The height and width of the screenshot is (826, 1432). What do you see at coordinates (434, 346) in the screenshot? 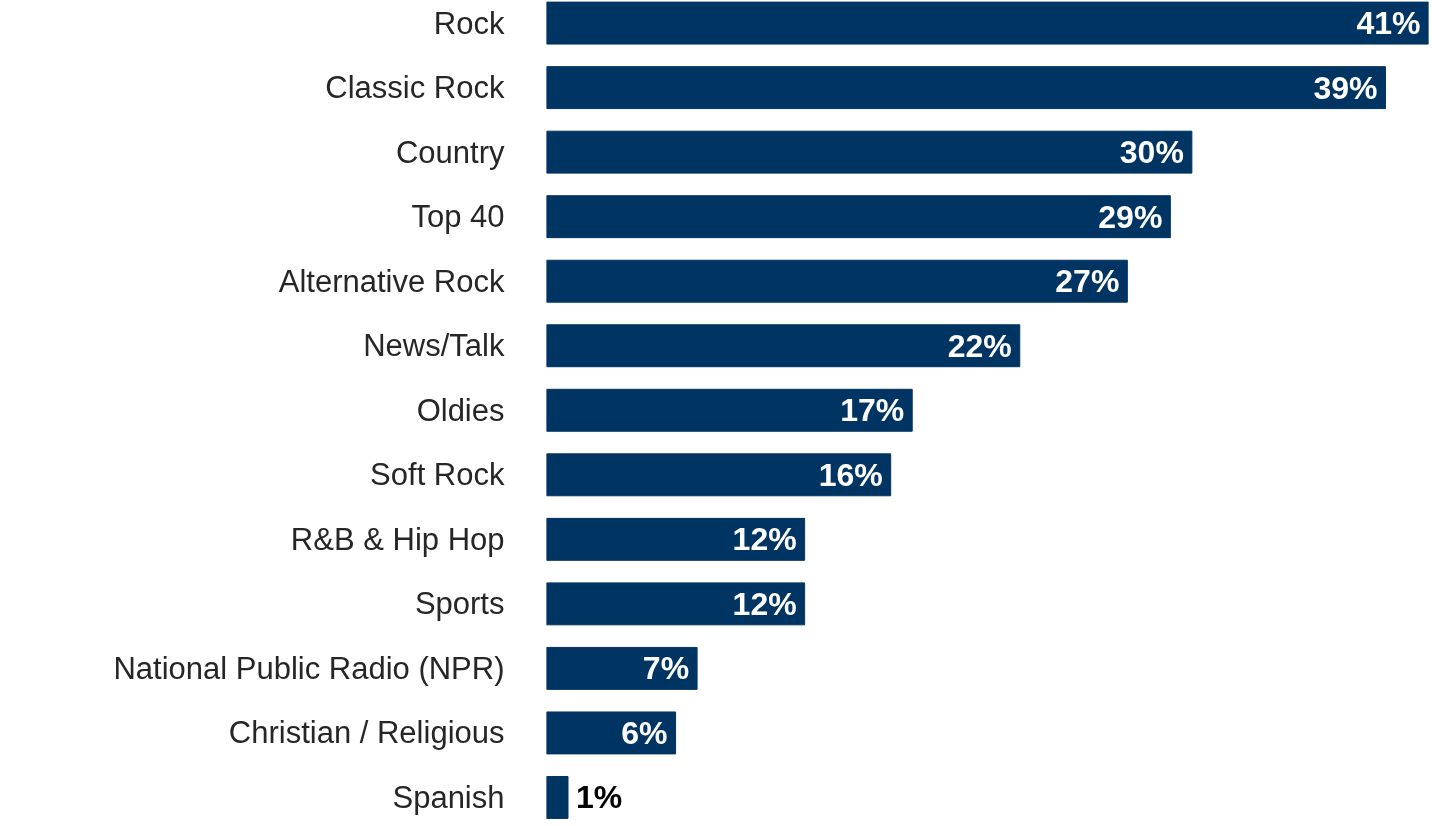
I see `y-tick-label: News/Talk` at bounding box center [434, 346].